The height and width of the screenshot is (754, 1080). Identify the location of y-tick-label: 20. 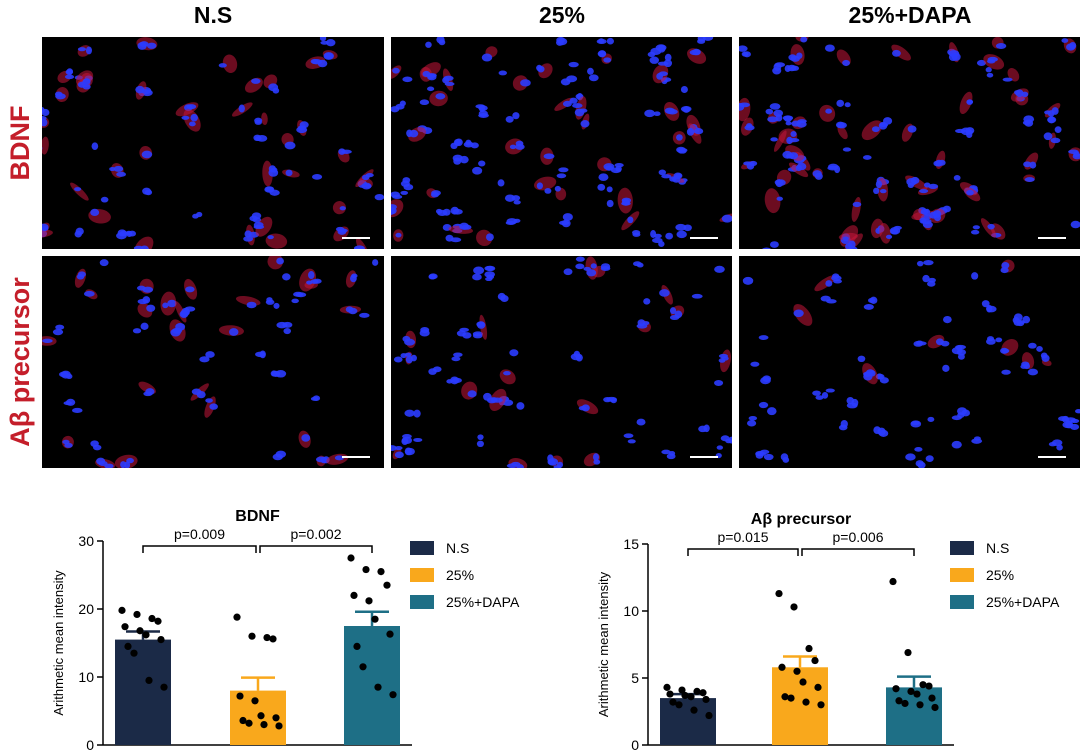
(86, 609).